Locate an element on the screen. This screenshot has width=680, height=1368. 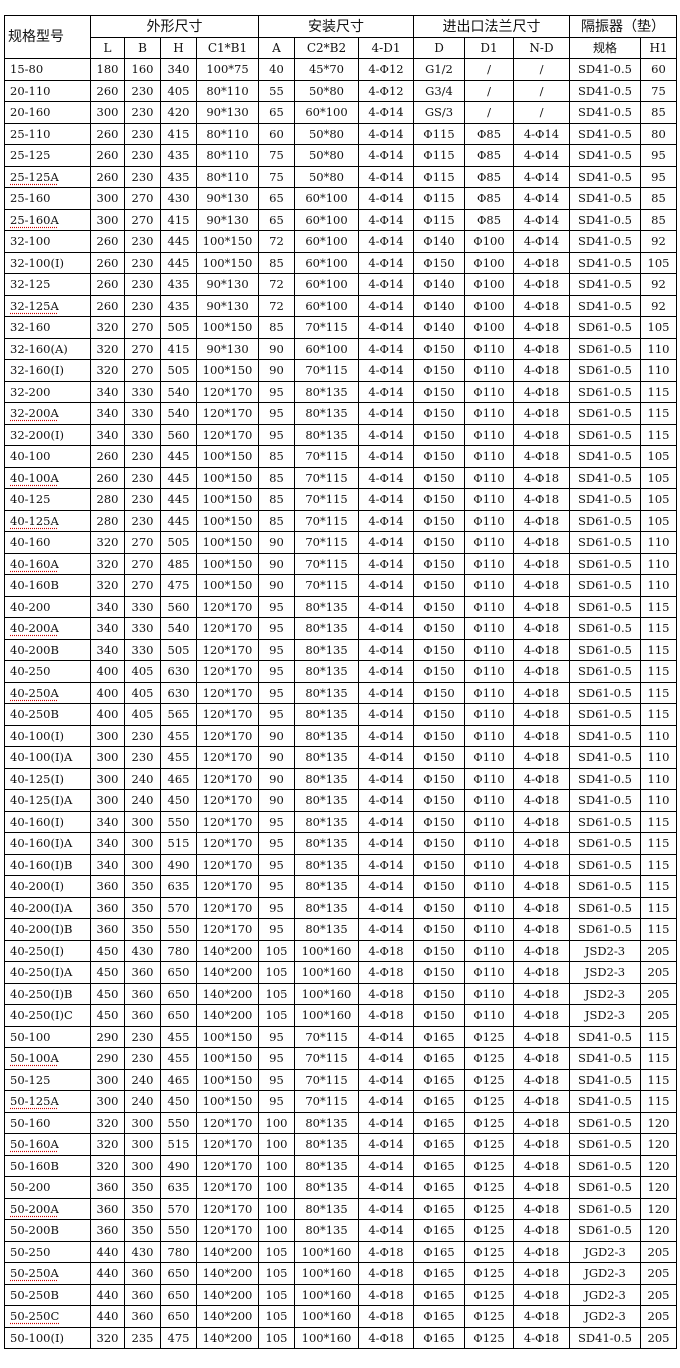
table-cell: / is located at coordinates (489, 112).